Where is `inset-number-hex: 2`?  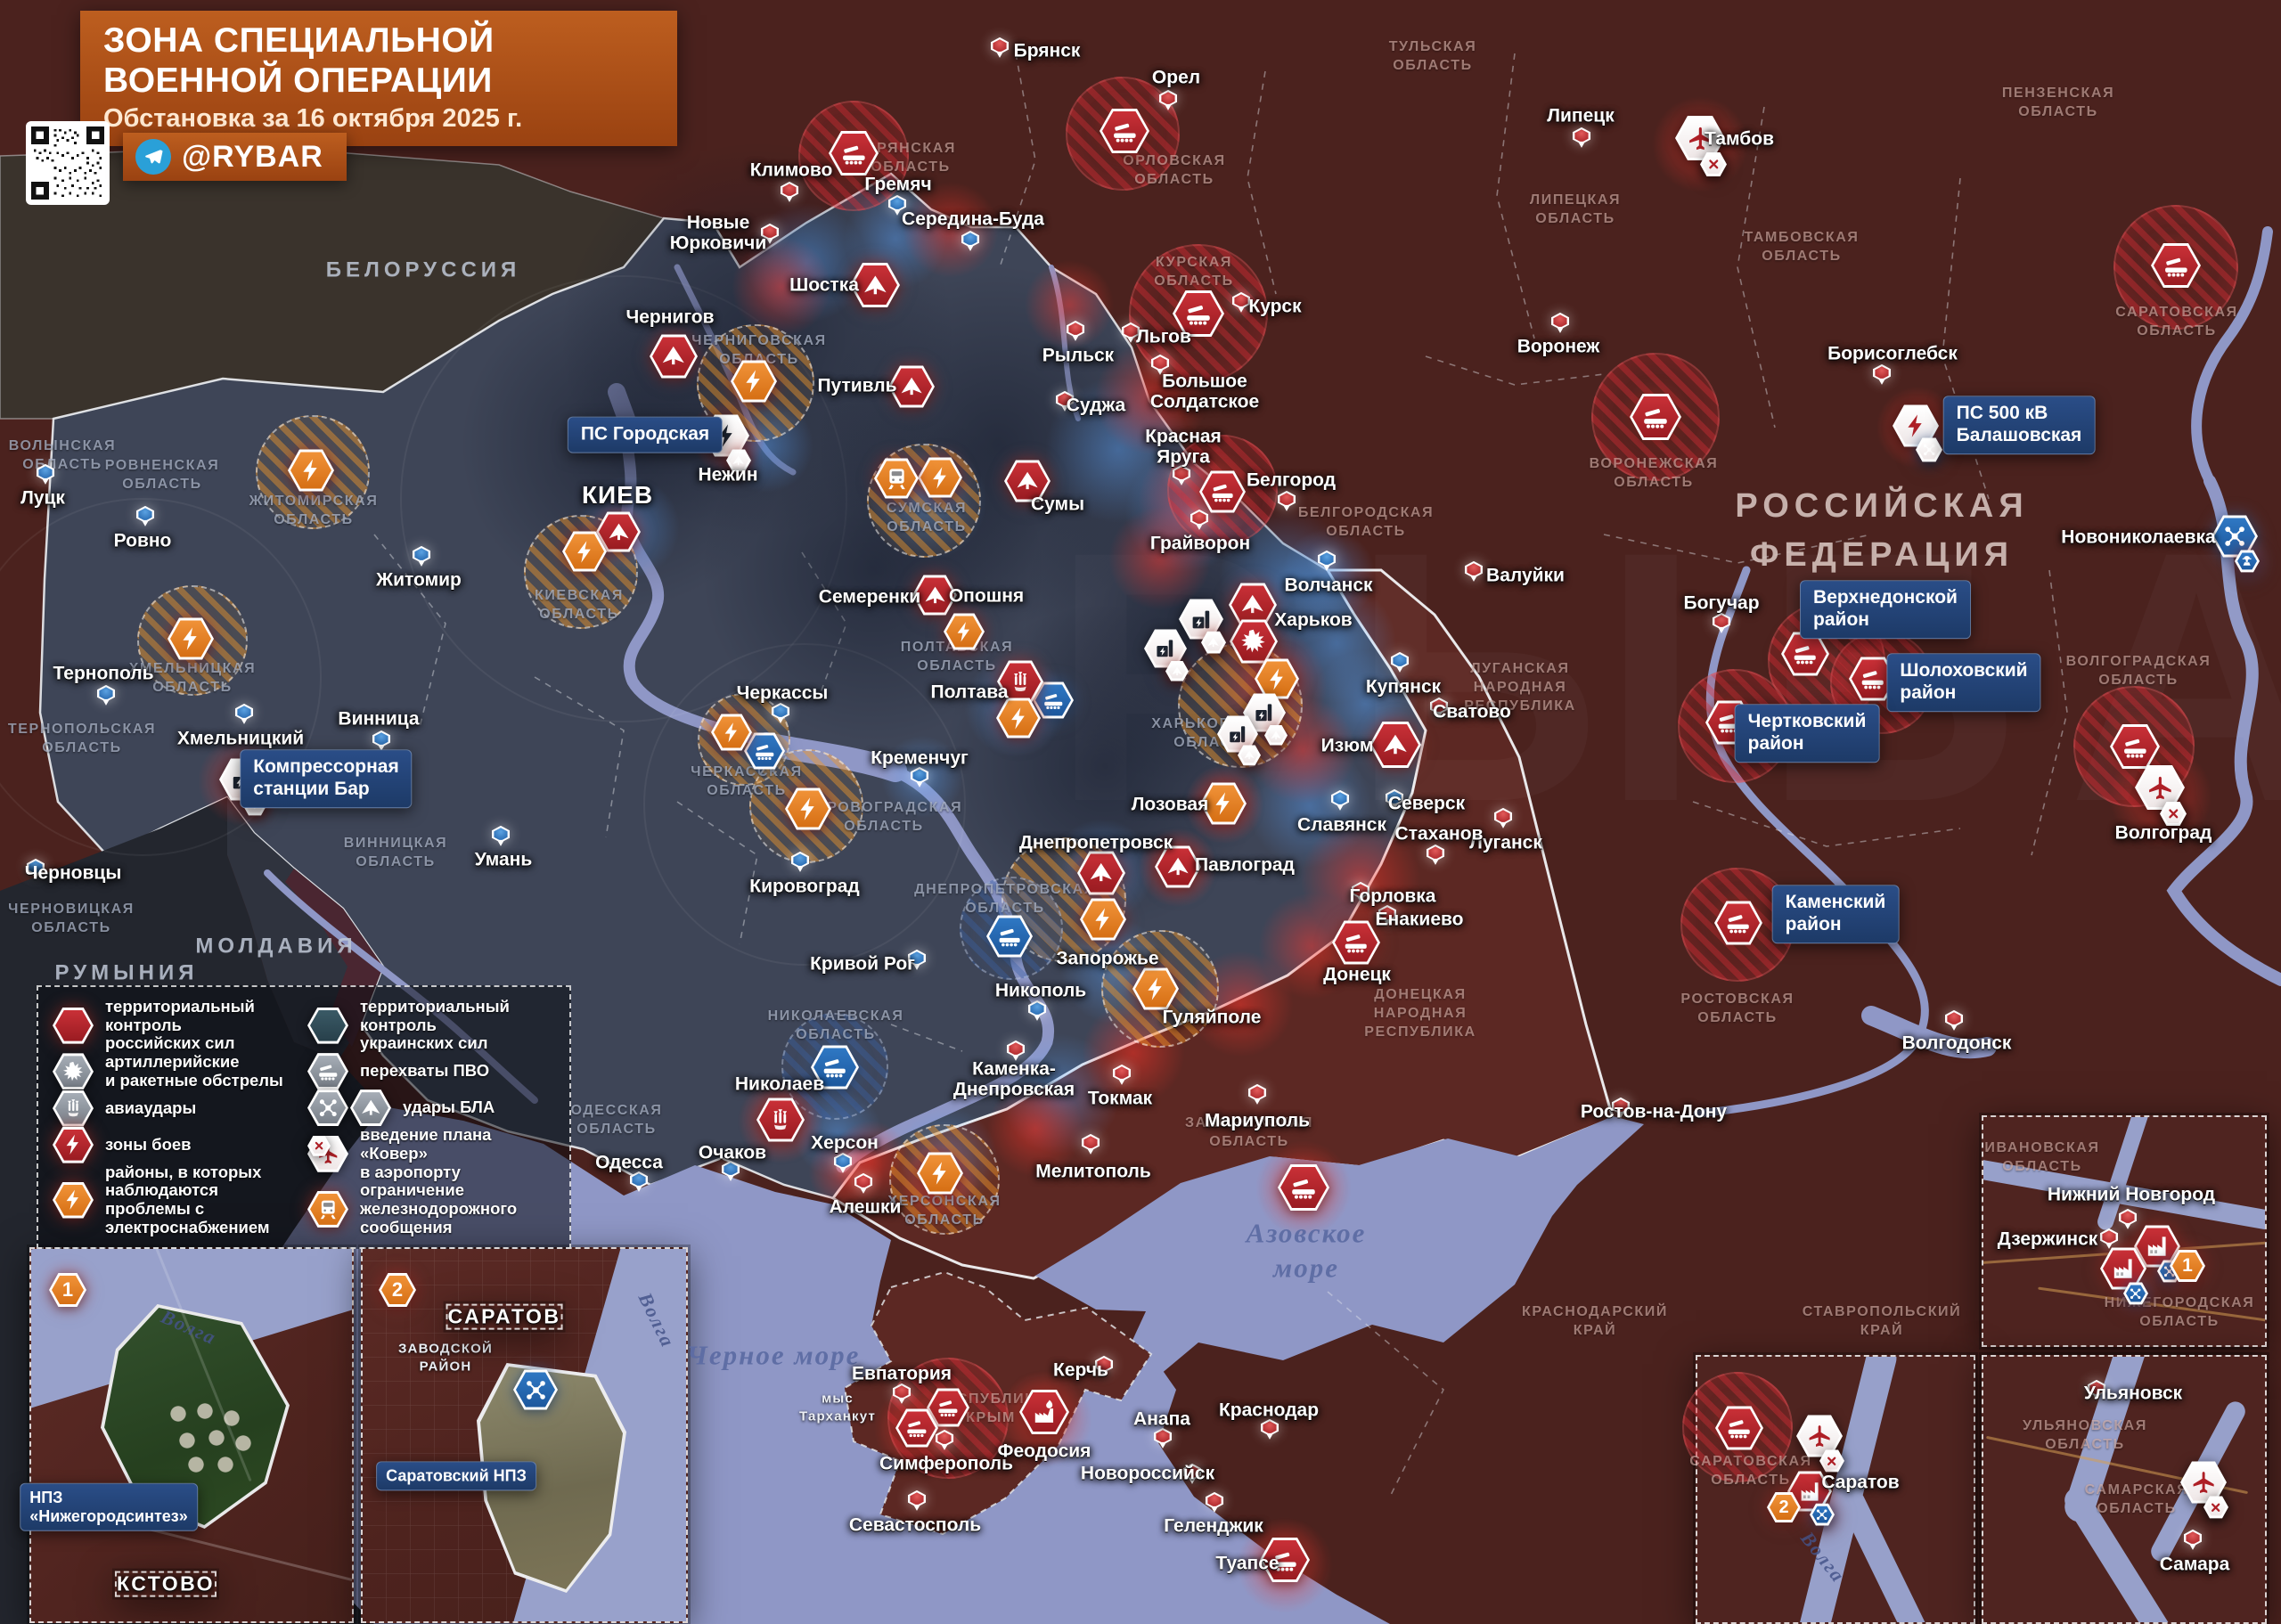
inset-number-hex: 2 is located at coordinates (397, 1290).